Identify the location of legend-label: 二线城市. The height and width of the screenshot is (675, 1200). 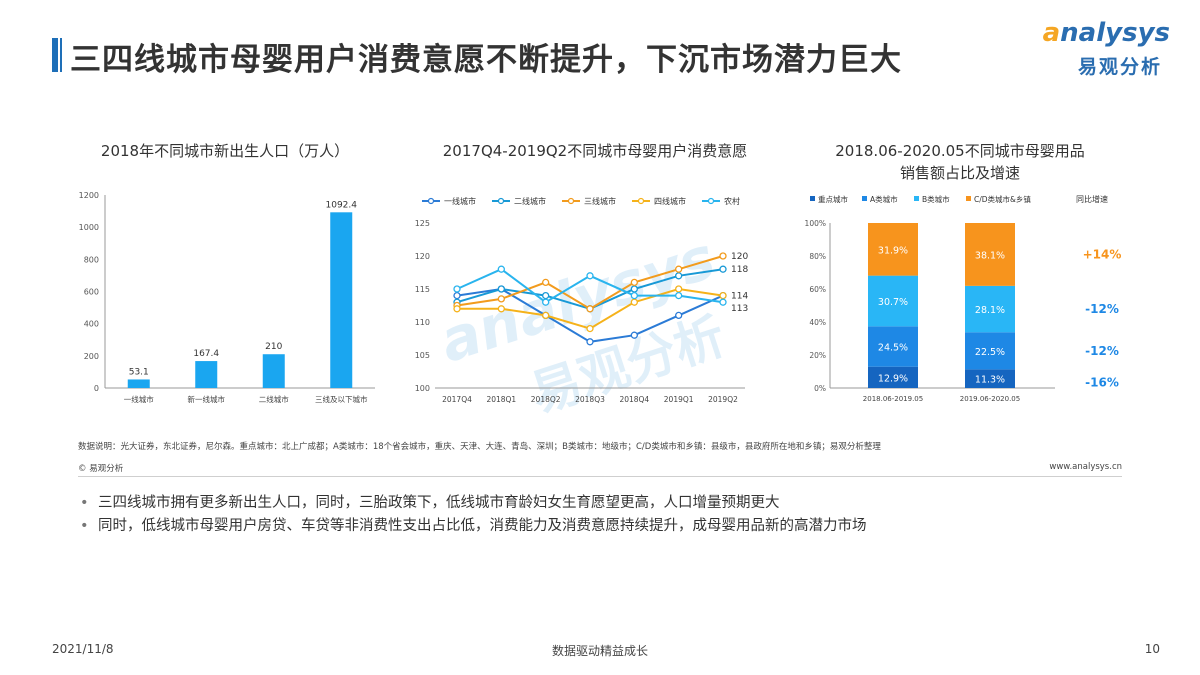
(530, 201).